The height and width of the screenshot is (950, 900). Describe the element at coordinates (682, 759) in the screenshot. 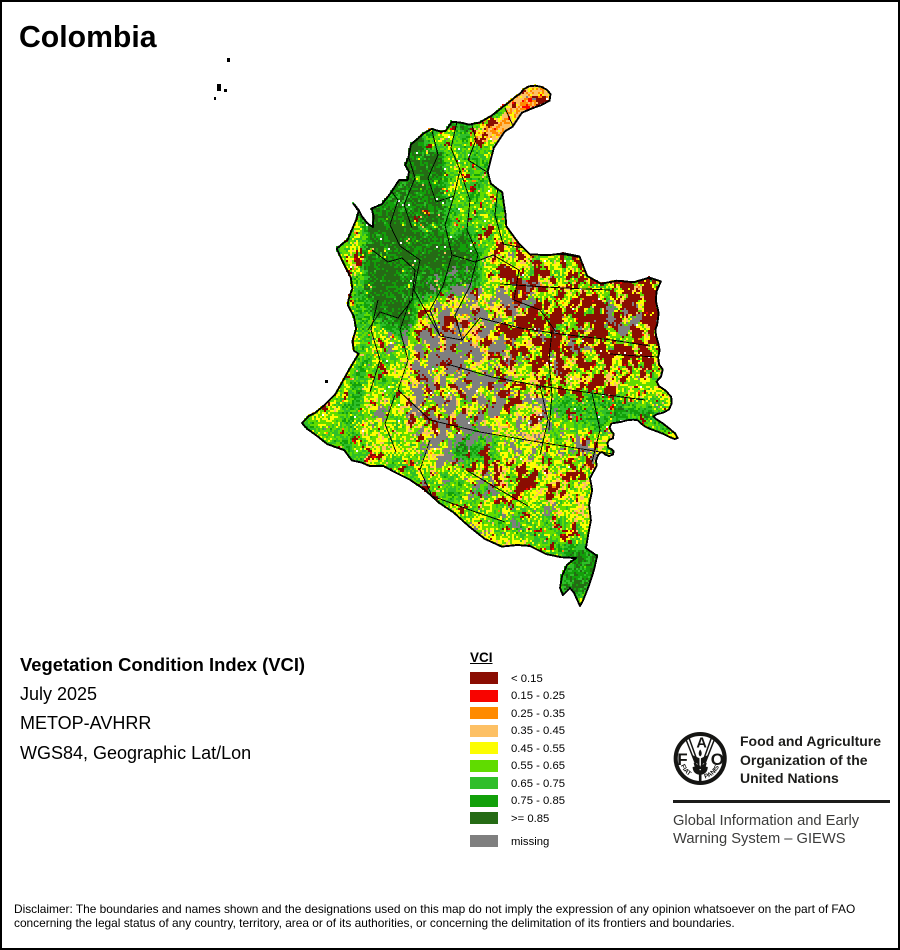

I see `svg-text: F` at that location.